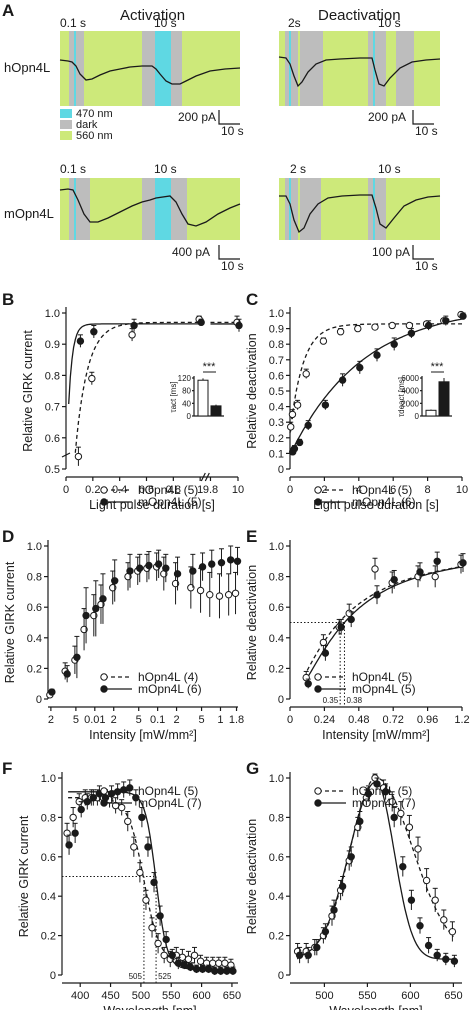 Image resolution: width=474 pixels, height=1010 pixels. I want to click on inset-y-tick-label: 0, so click(189, 416).